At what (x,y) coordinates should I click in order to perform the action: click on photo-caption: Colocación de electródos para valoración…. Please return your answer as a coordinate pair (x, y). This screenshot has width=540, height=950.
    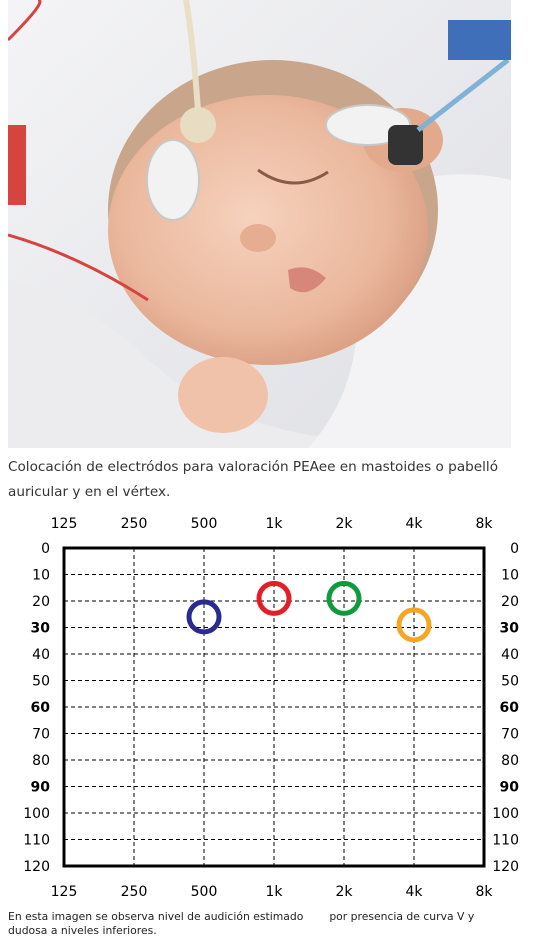
    Looking at the image, I should click on (253, 479).